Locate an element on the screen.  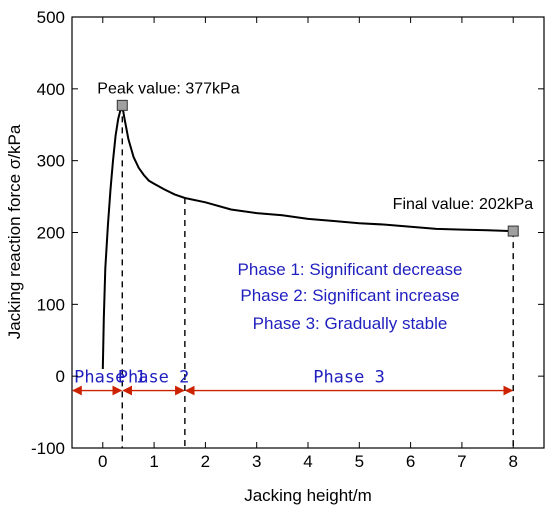
y-tick-label: 500 is located at coordinates (51, 17).